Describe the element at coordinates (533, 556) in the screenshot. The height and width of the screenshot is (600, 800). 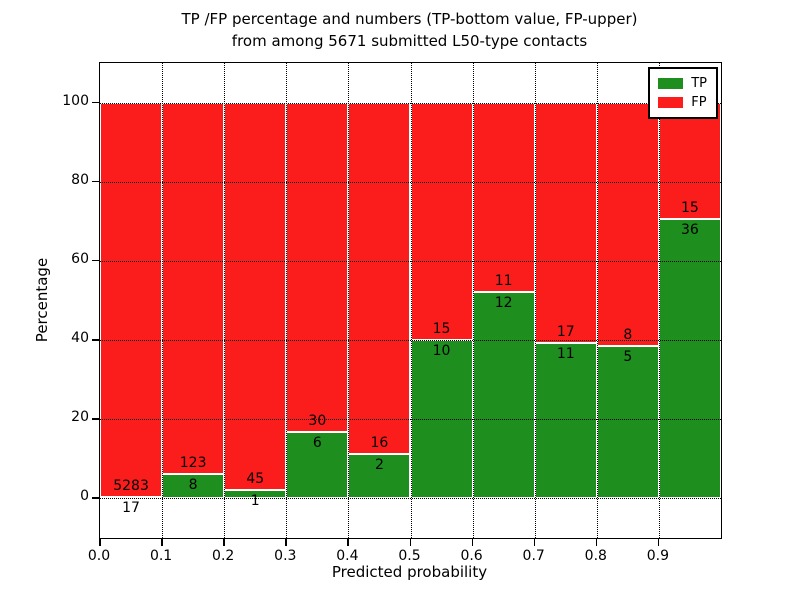
I see `x-tick-label: 0.7` at that location.